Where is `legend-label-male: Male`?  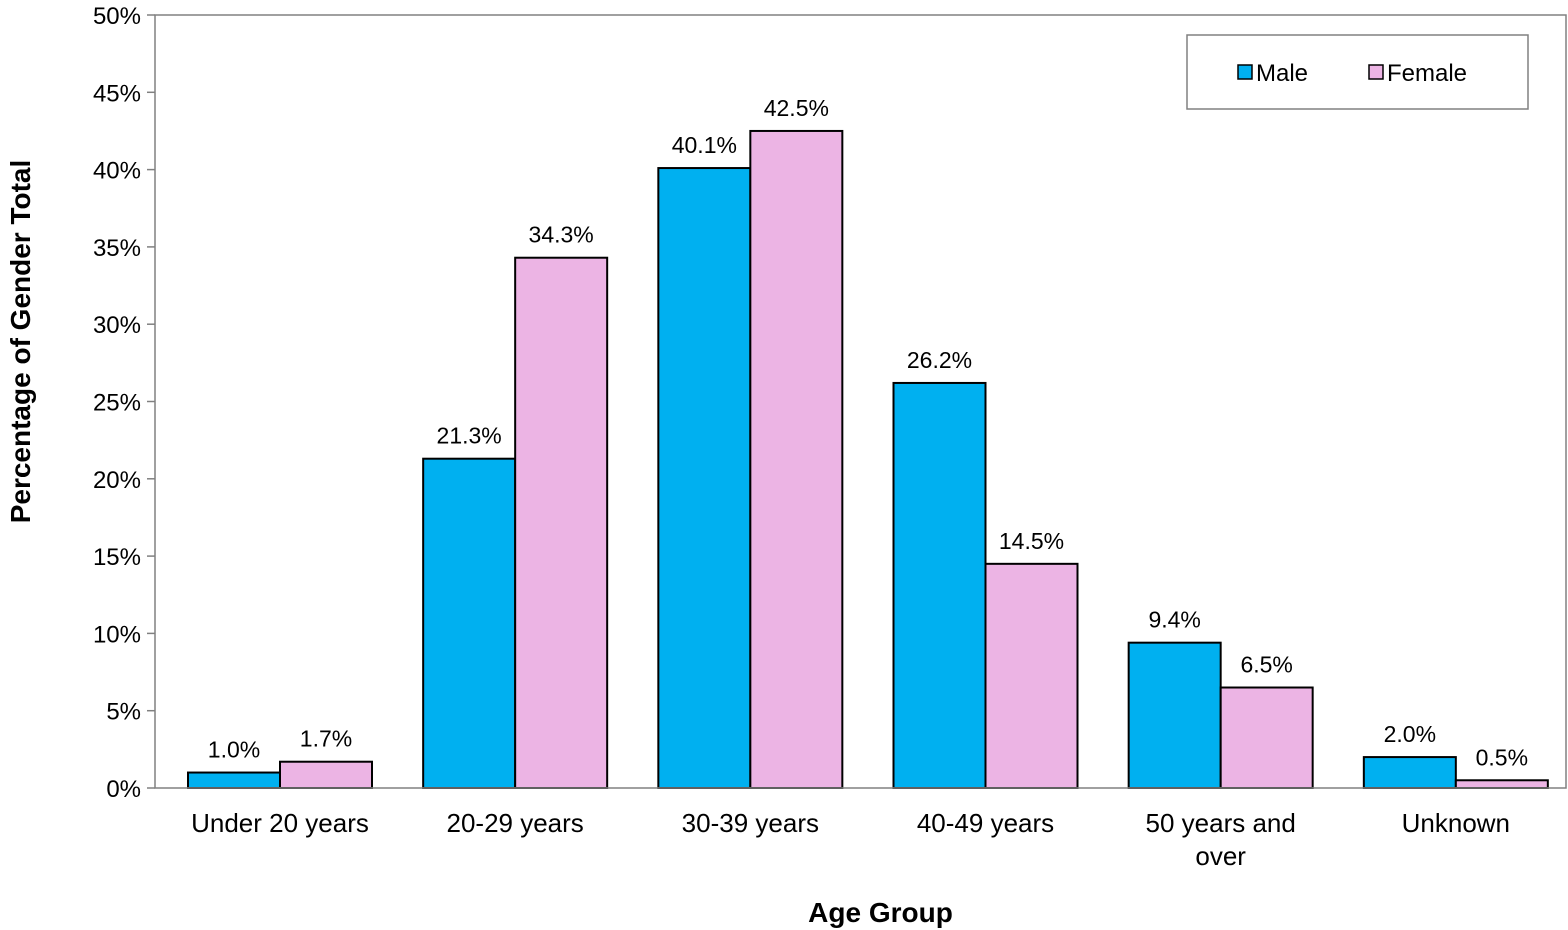
legend-label-male: Male is located at coordinates (1282, 73).